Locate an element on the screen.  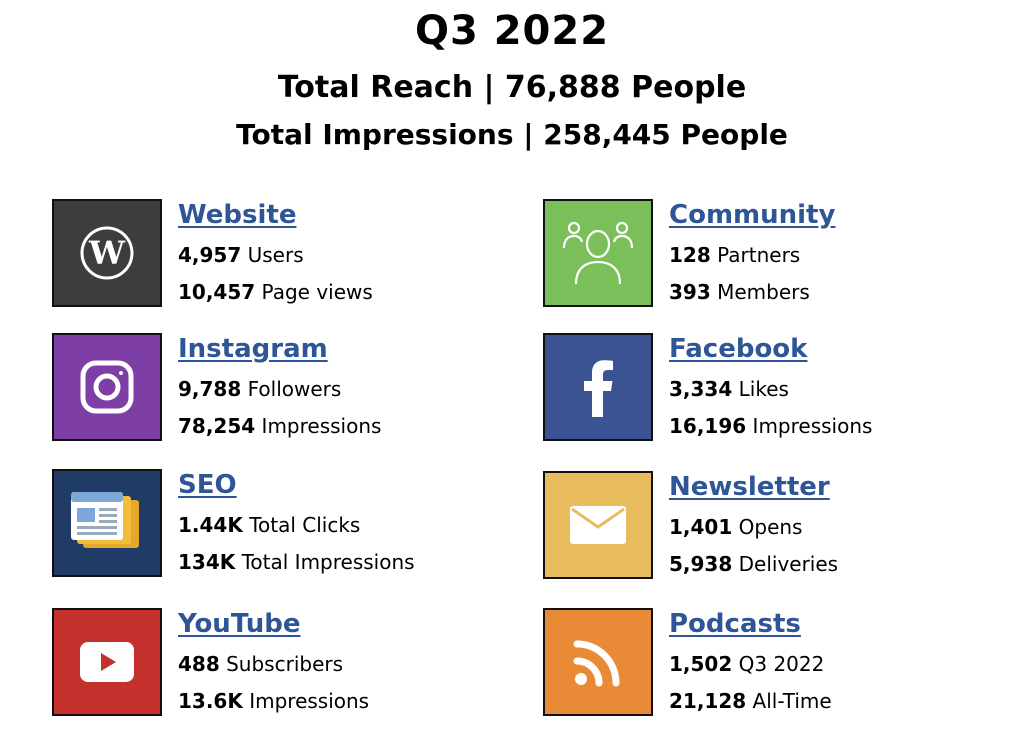
total-reach: Total Reach | 76,888 People is located at coordinates (512, 87).